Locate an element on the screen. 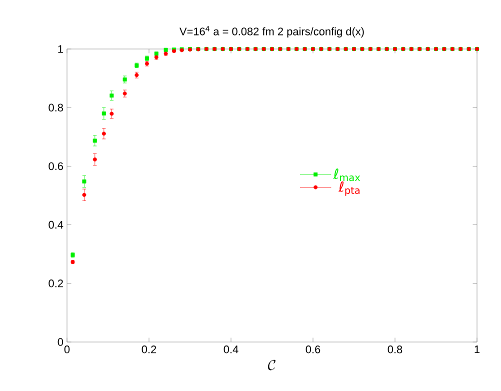 This screenshot has width=501, height=391. x-tick-label: 0.8 is located at coordinates (395, 350).